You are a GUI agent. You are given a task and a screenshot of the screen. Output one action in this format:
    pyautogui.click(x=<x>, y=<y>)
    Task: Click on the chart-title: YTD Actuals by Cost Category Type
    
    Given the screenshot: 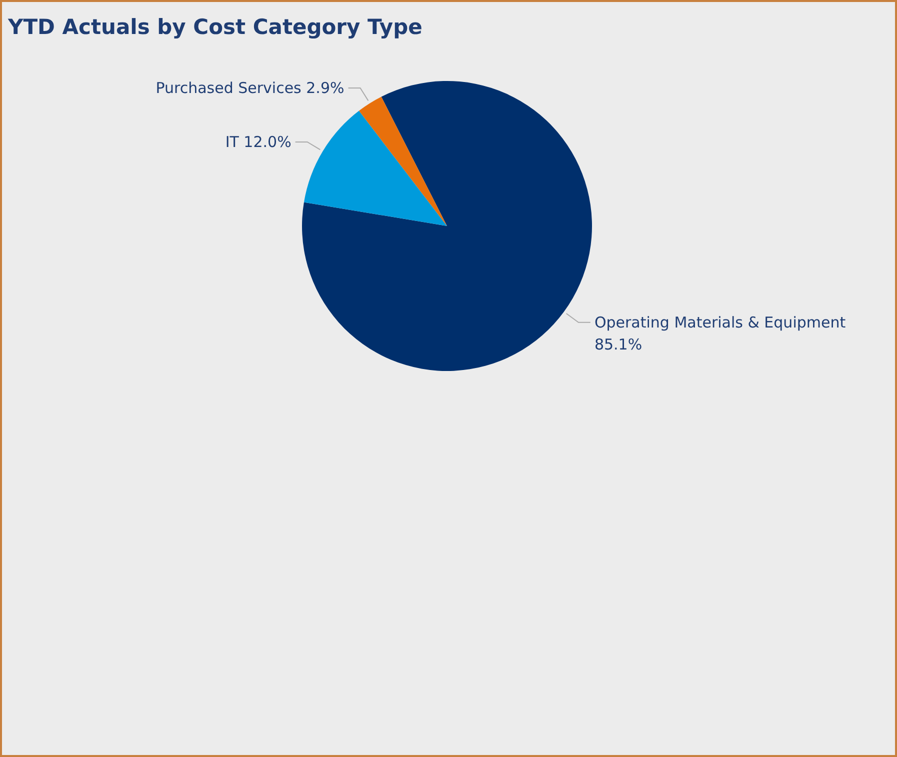 What is the action you would take?
    pyautogui.click(x=214, y=27)
    